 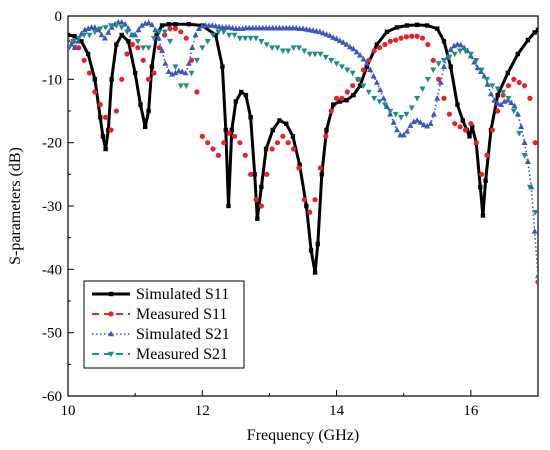 I want to click on x-axis-title: Frequency (GHz), so click(x=303, y=435).